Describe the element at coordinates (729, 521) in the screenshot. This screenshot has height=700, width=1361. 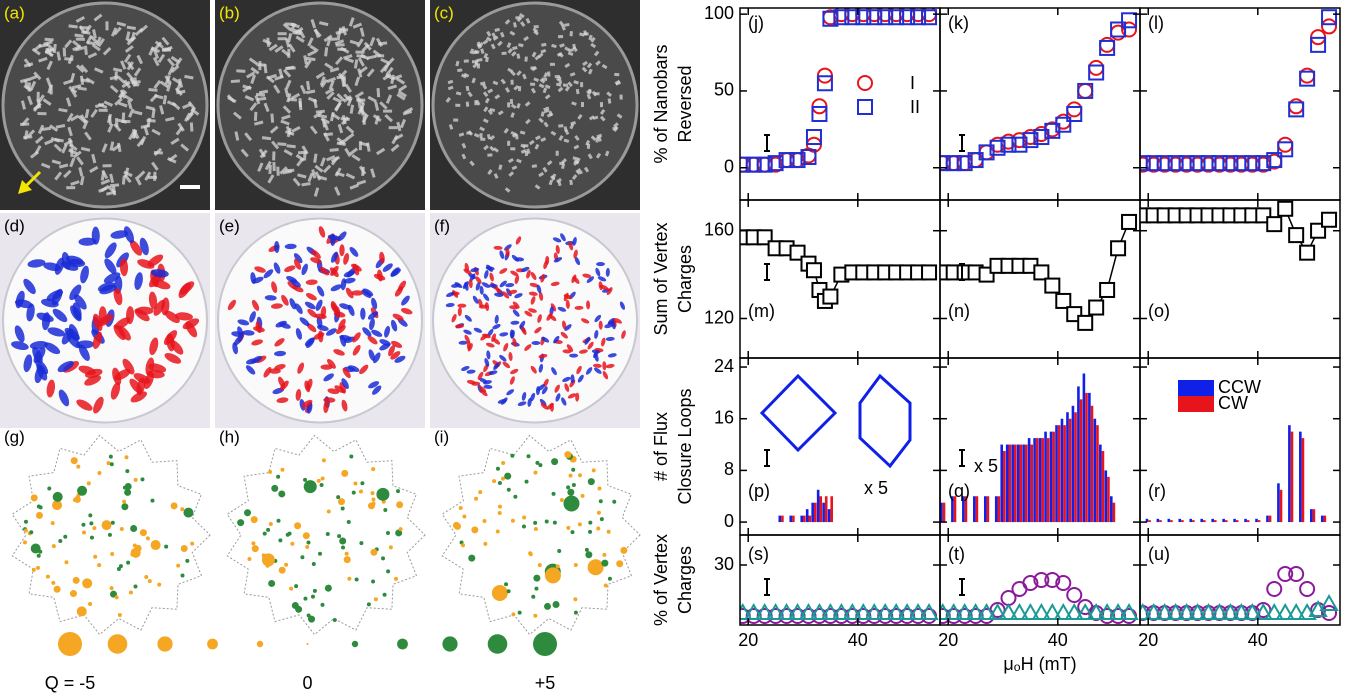
I see `y-tick-label: 0` at that location.